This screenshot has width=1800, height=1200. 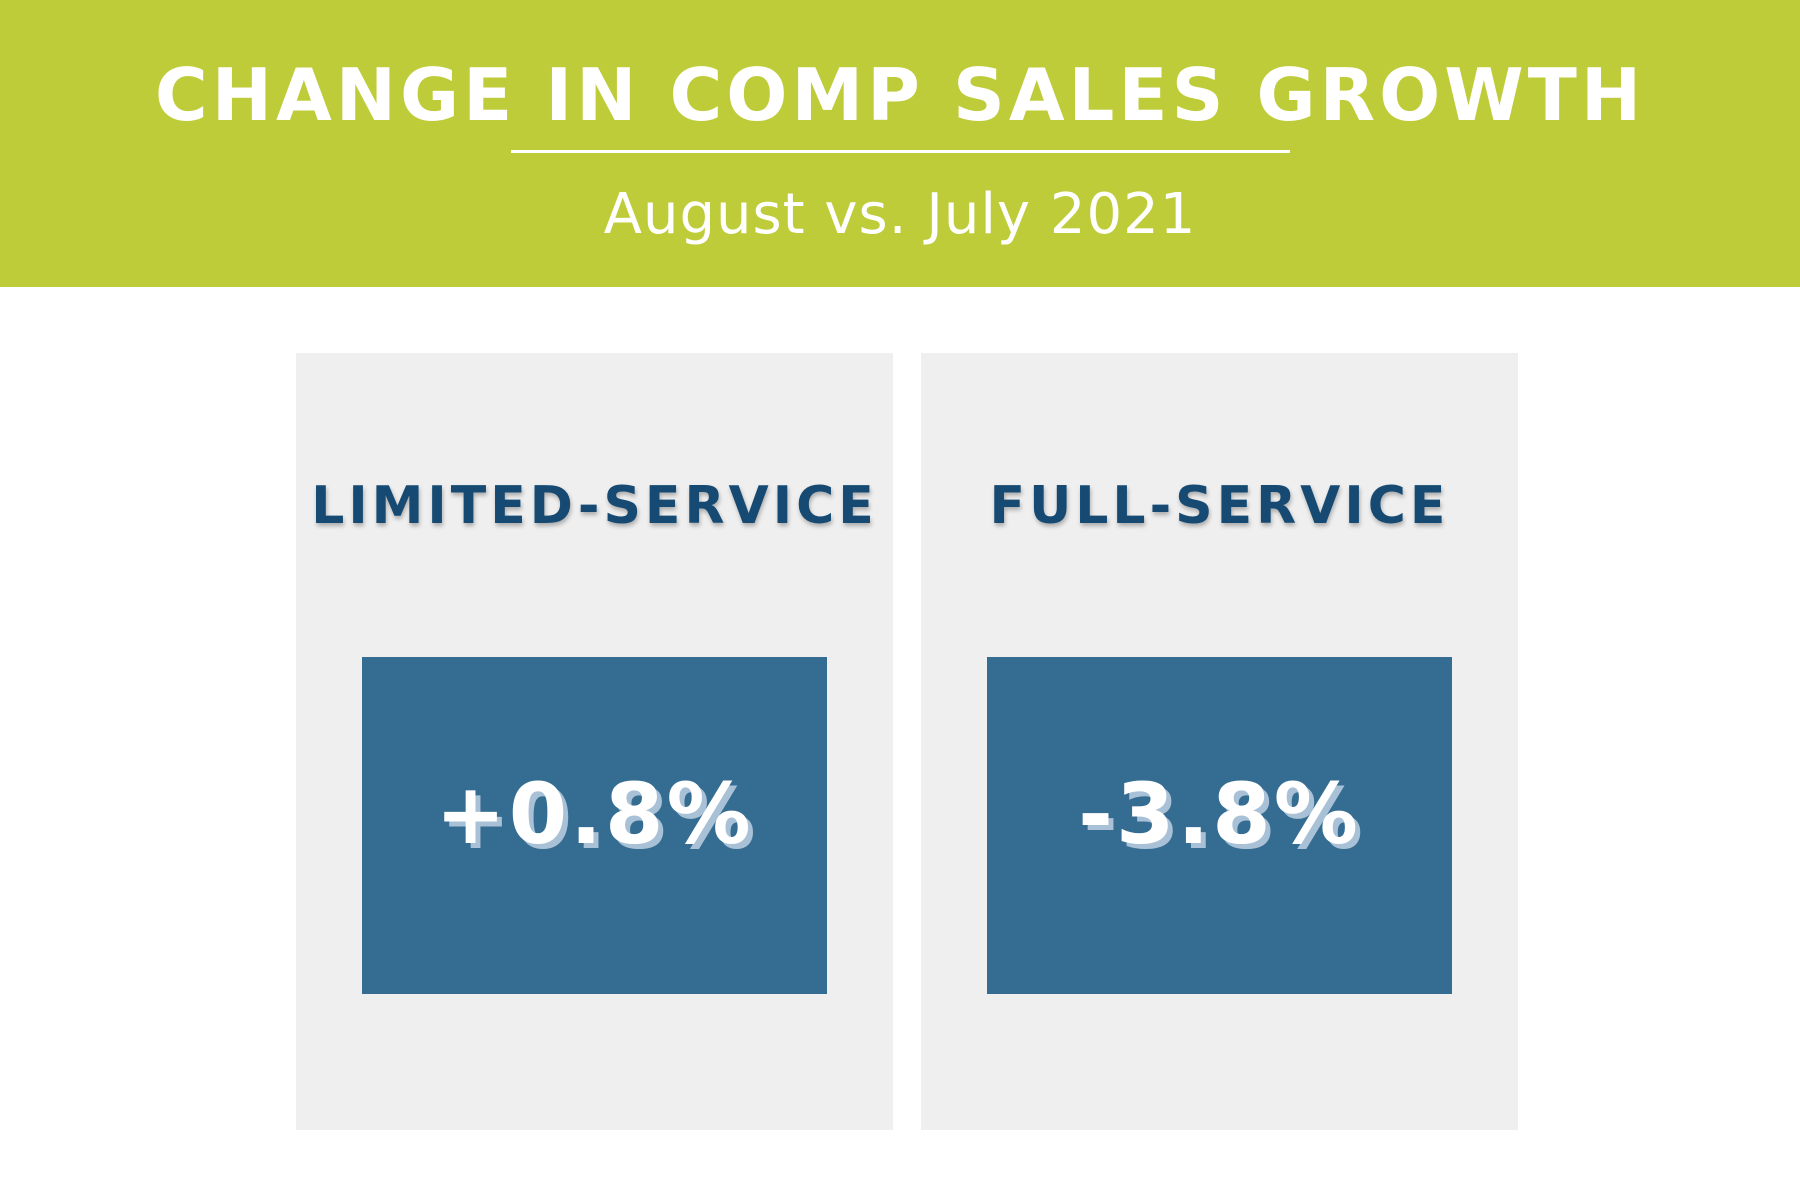 What do you see at coordinates (900, 95) in the screenshot?
I see `page-title: CHANGE IN COMP SALES GROWTH` at bounding box center [900, 95].